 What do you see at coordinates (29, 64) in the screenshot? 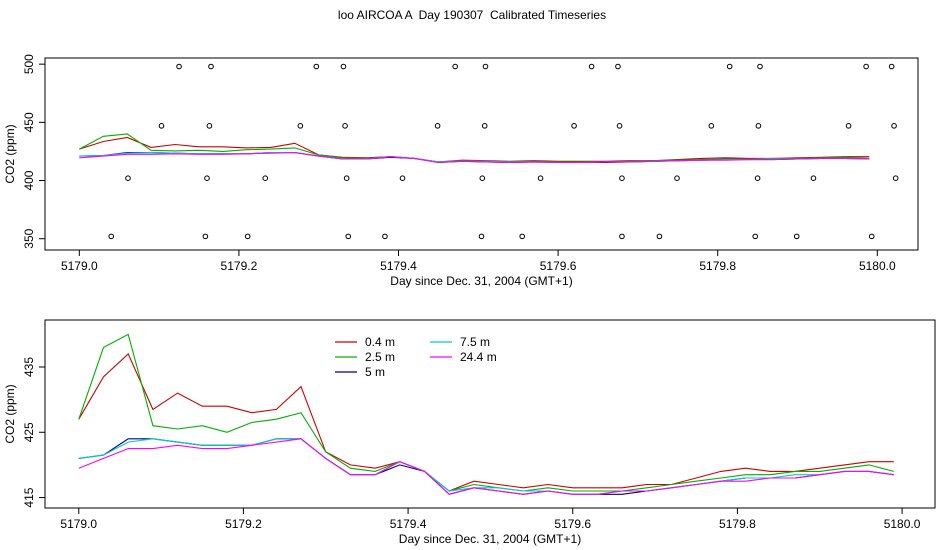
I see `y-tick-label: 500` at bounding box center [29, 64].